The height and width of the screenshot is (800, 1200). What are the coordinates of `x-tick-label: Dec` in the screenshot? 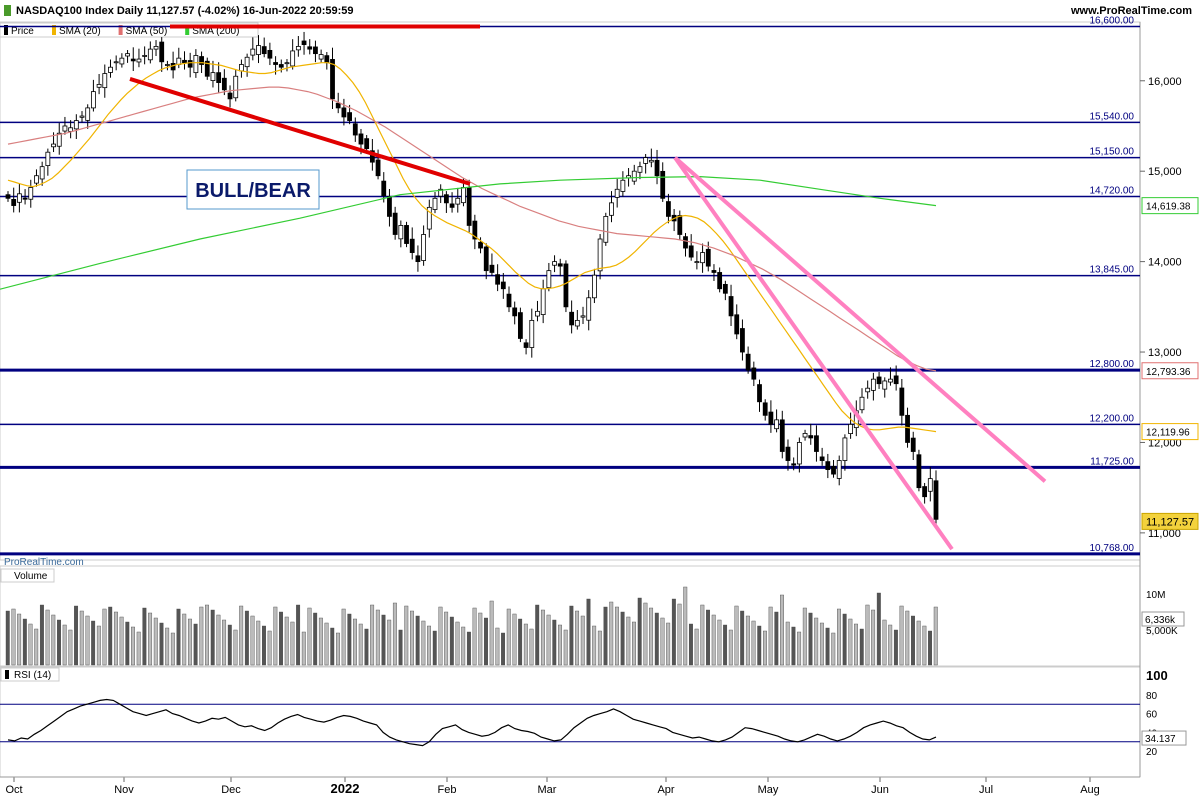 It's located at (231, 790).